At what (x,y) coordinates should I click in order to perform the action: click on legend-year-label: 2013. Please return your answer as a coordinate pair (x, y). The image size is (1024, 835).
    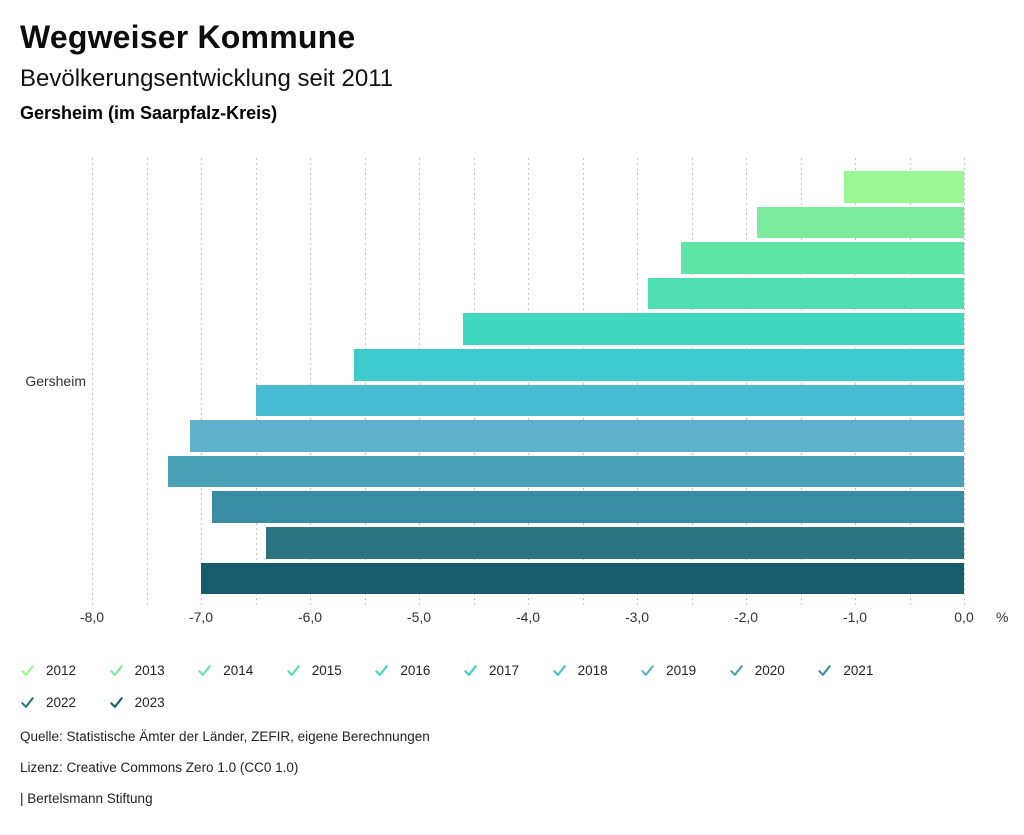
    Looking at the image, I should click on (149, 670).